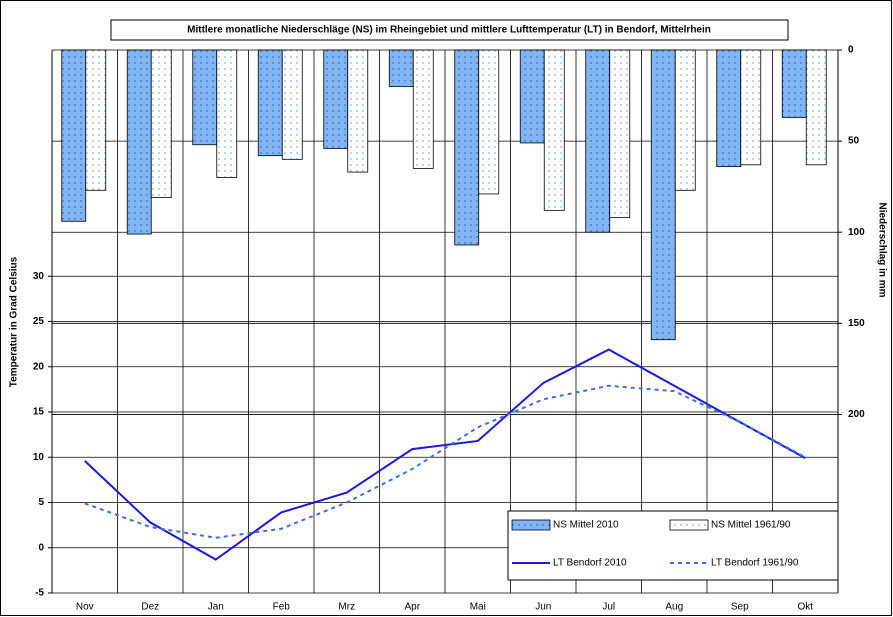 The image size is (893, 617). What do you see at coordinates (412, 607) in the screenshot?
I see `x-tick-label: Apr` at bounding box center [412, 607].